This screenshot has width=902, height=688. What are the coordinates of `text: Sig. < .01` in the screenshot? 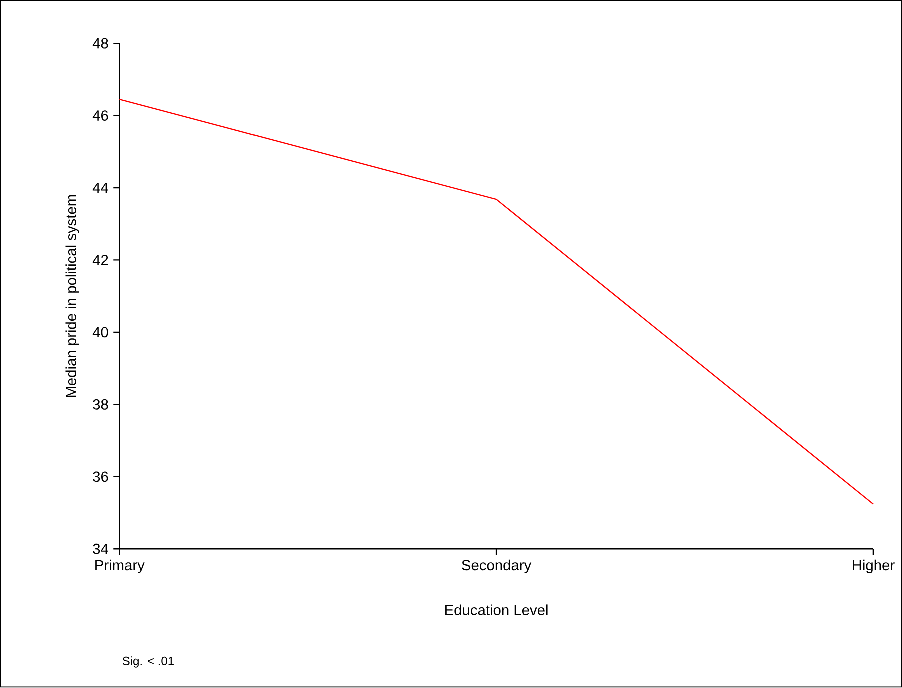 It's located at (148, 662).